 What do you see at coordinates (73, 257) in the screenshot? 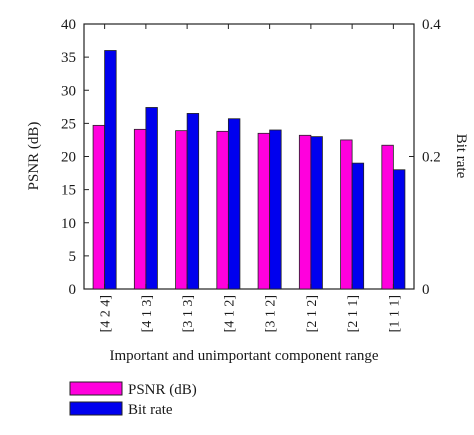
I see `left-tick-label: 5` at bounding box center [73, 257].